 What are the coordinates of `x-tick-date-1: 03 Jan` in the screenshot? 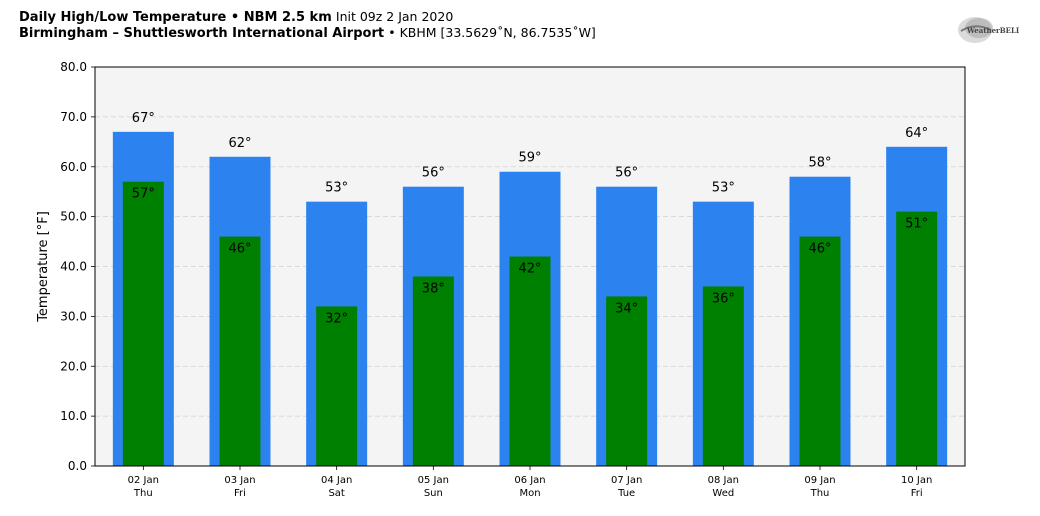 It's located at (239, 480).